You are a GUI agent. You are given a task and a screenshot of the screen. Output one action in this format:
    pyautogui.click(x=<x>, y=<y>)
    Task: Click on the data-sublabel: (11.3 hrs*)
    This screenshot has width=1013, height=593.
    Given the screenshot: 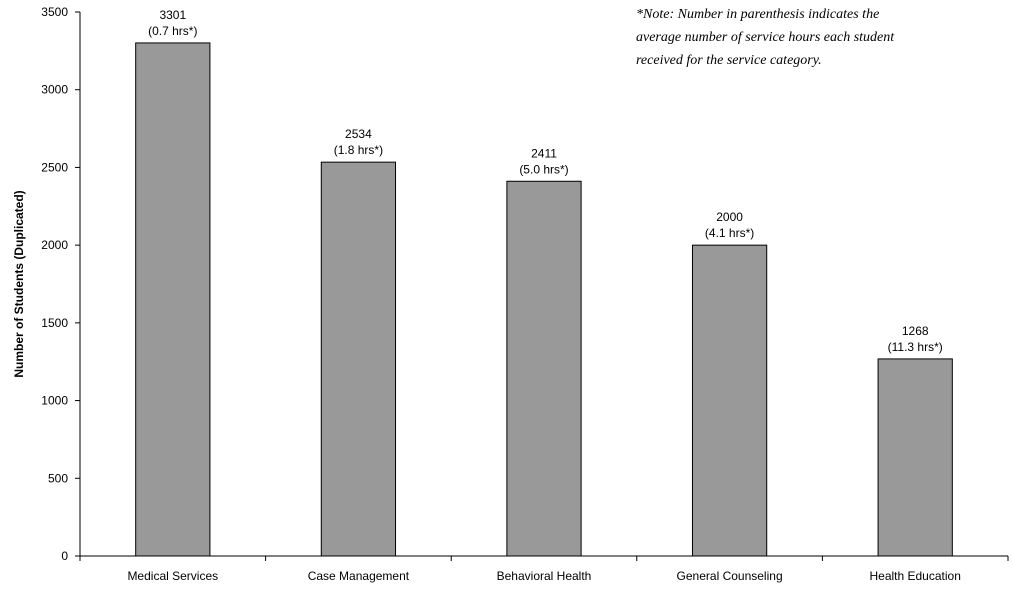 What is the action you would take?
    pyautogui.click(x=915, y=347)
    